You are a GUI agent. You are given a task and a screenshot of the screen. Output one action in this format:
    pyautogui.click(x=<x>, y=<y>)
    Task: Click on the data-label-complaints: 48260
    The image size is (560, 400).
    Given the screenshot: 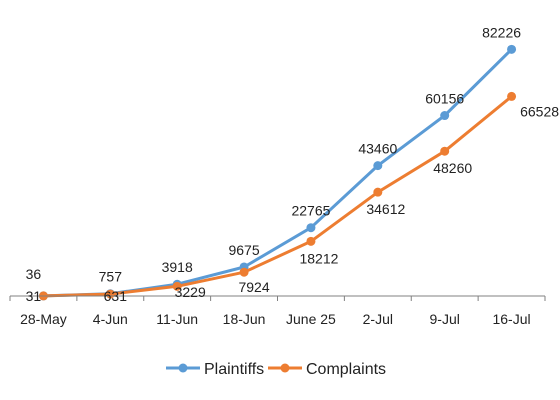 What is the action you would take?
    pyautogui.click(x=452, y=168)
    